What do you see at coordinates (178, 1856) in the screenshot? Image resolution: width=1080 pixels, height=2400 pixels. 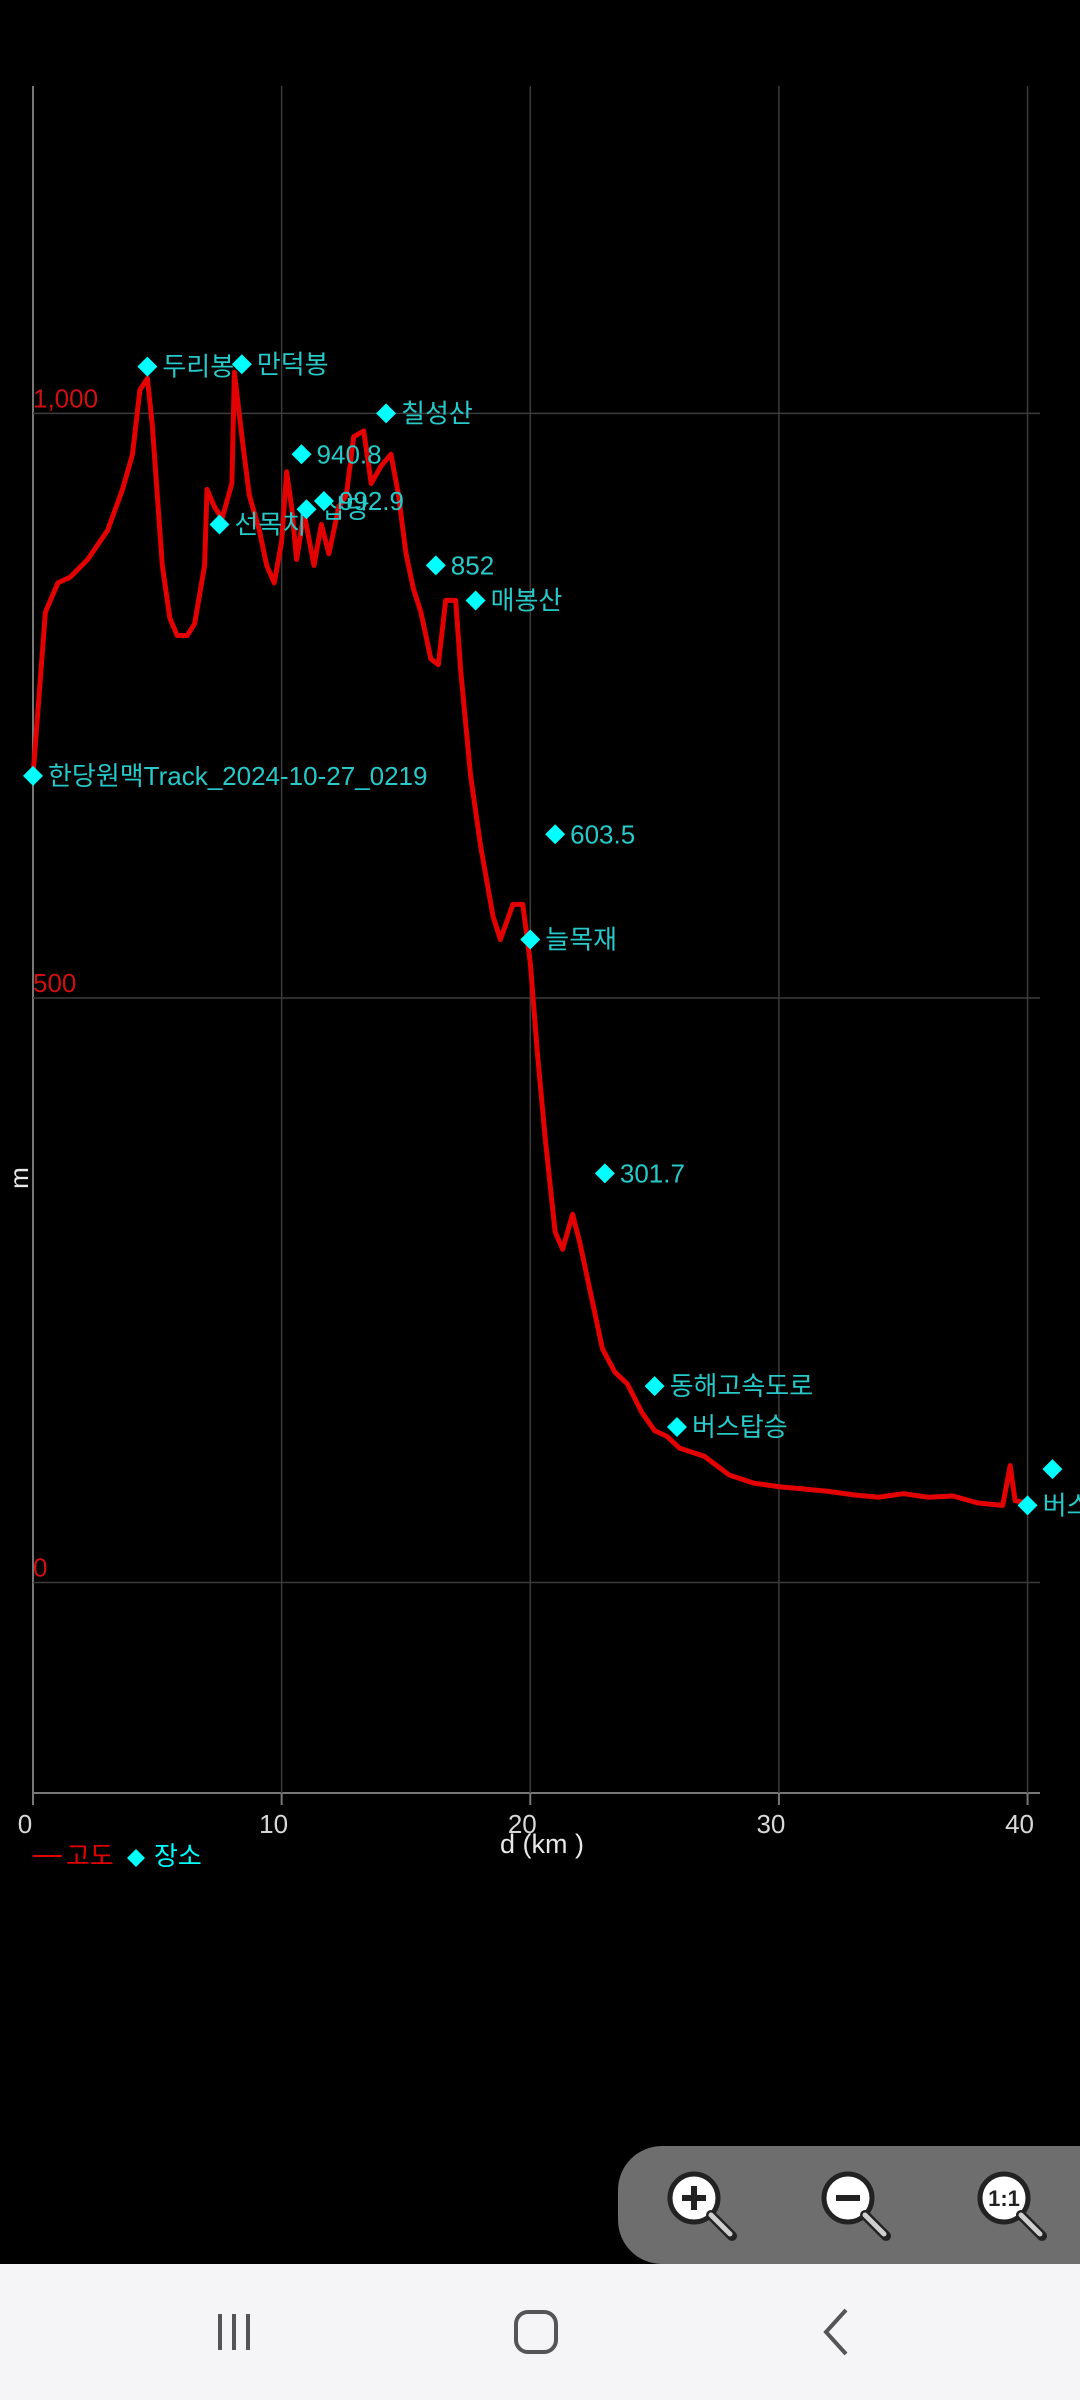 I see `legend-place-label: 장소` at bounding box center [178, 1856].